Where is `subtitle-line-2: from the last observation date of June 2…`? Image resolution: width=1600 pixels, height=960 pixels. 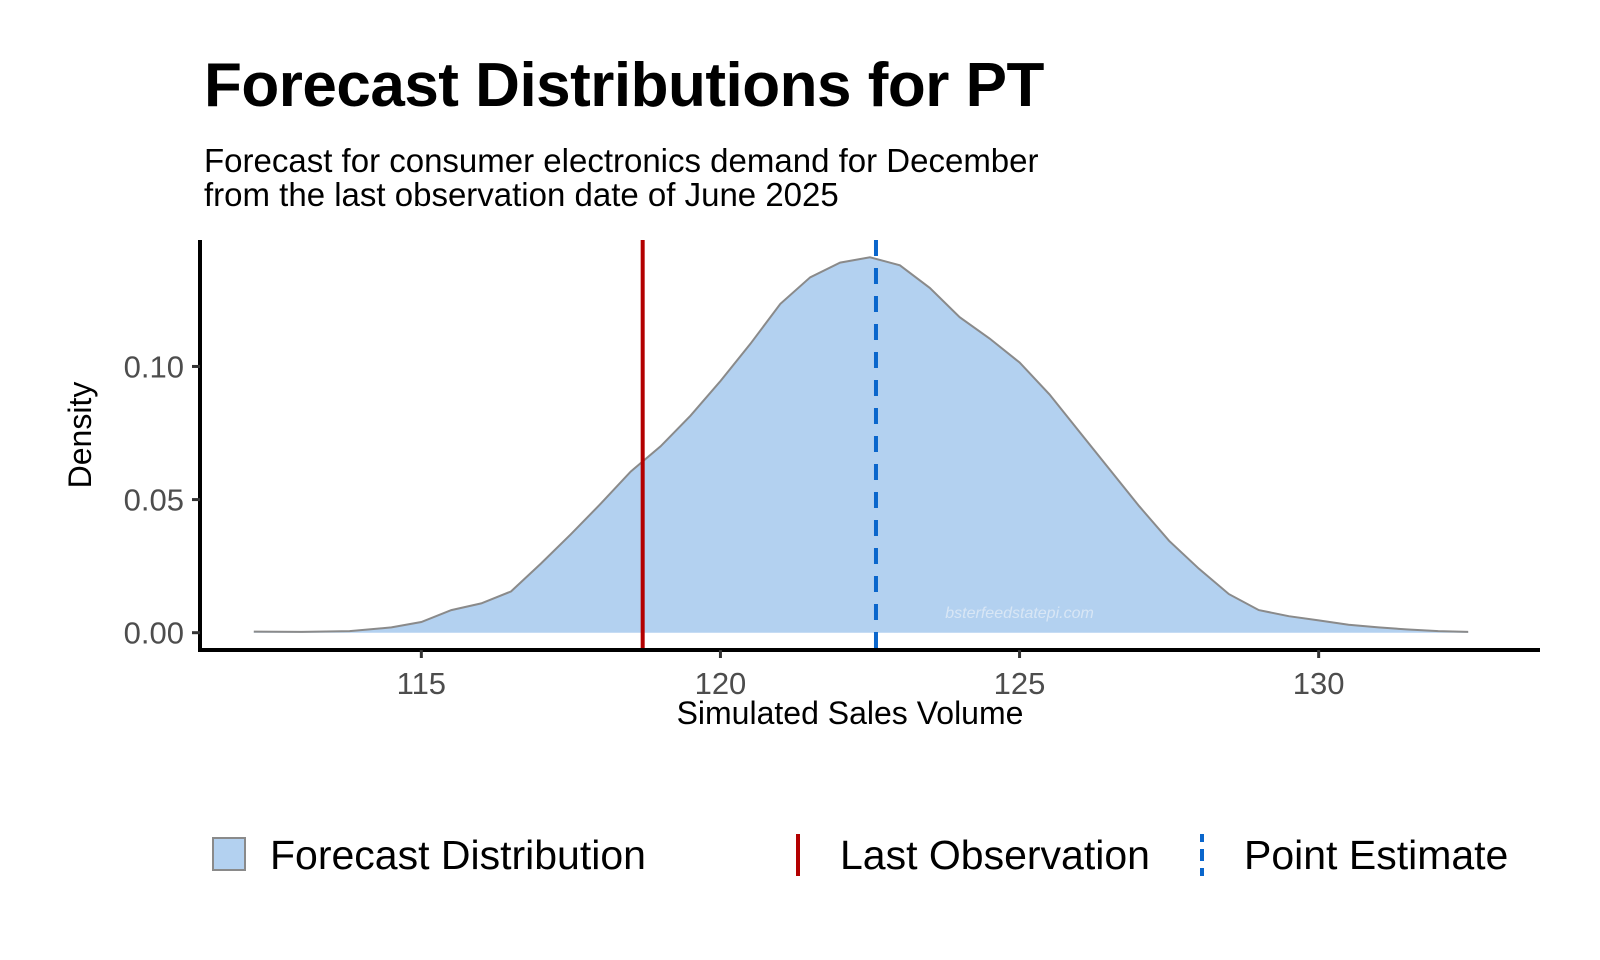 subtitle-line-2: from the last observation date of June 2… is located at coordinates (521, 194).